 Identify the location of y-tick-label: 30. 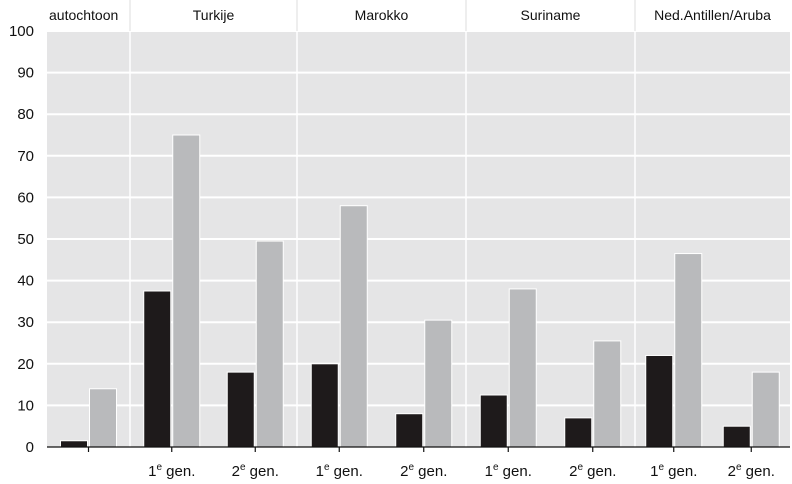
(25, 322).